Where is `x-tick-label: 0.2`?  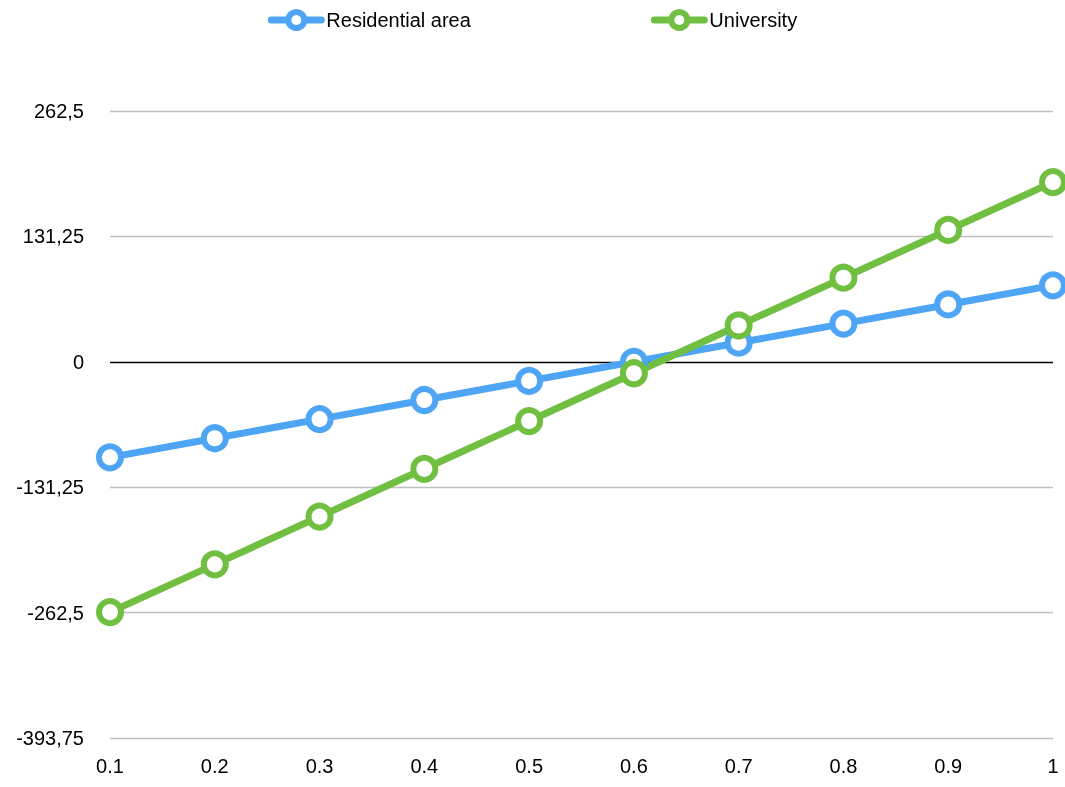 x-tick-label: 0.2 is located at coordinates (214, 766).